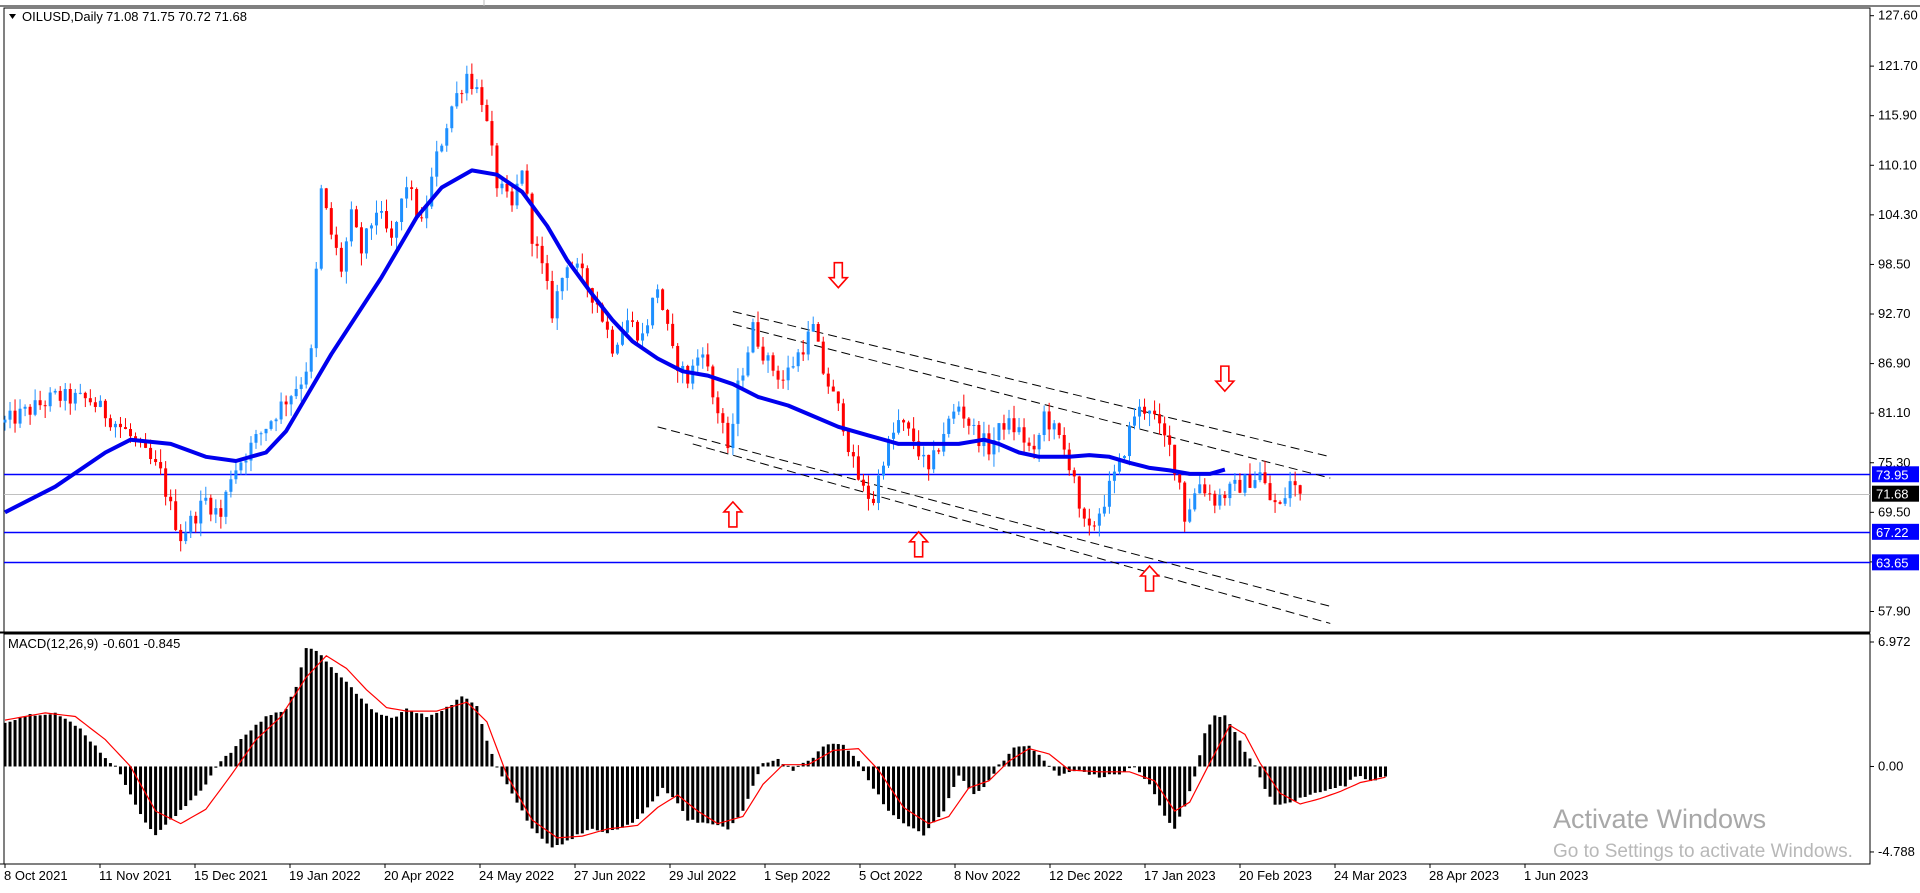 The height and width of the screenshot is (893, 1920). Describe the element at coordinates (1896, 851) in the screenshot. I see `macd-tick-label: -4.788` at that location.